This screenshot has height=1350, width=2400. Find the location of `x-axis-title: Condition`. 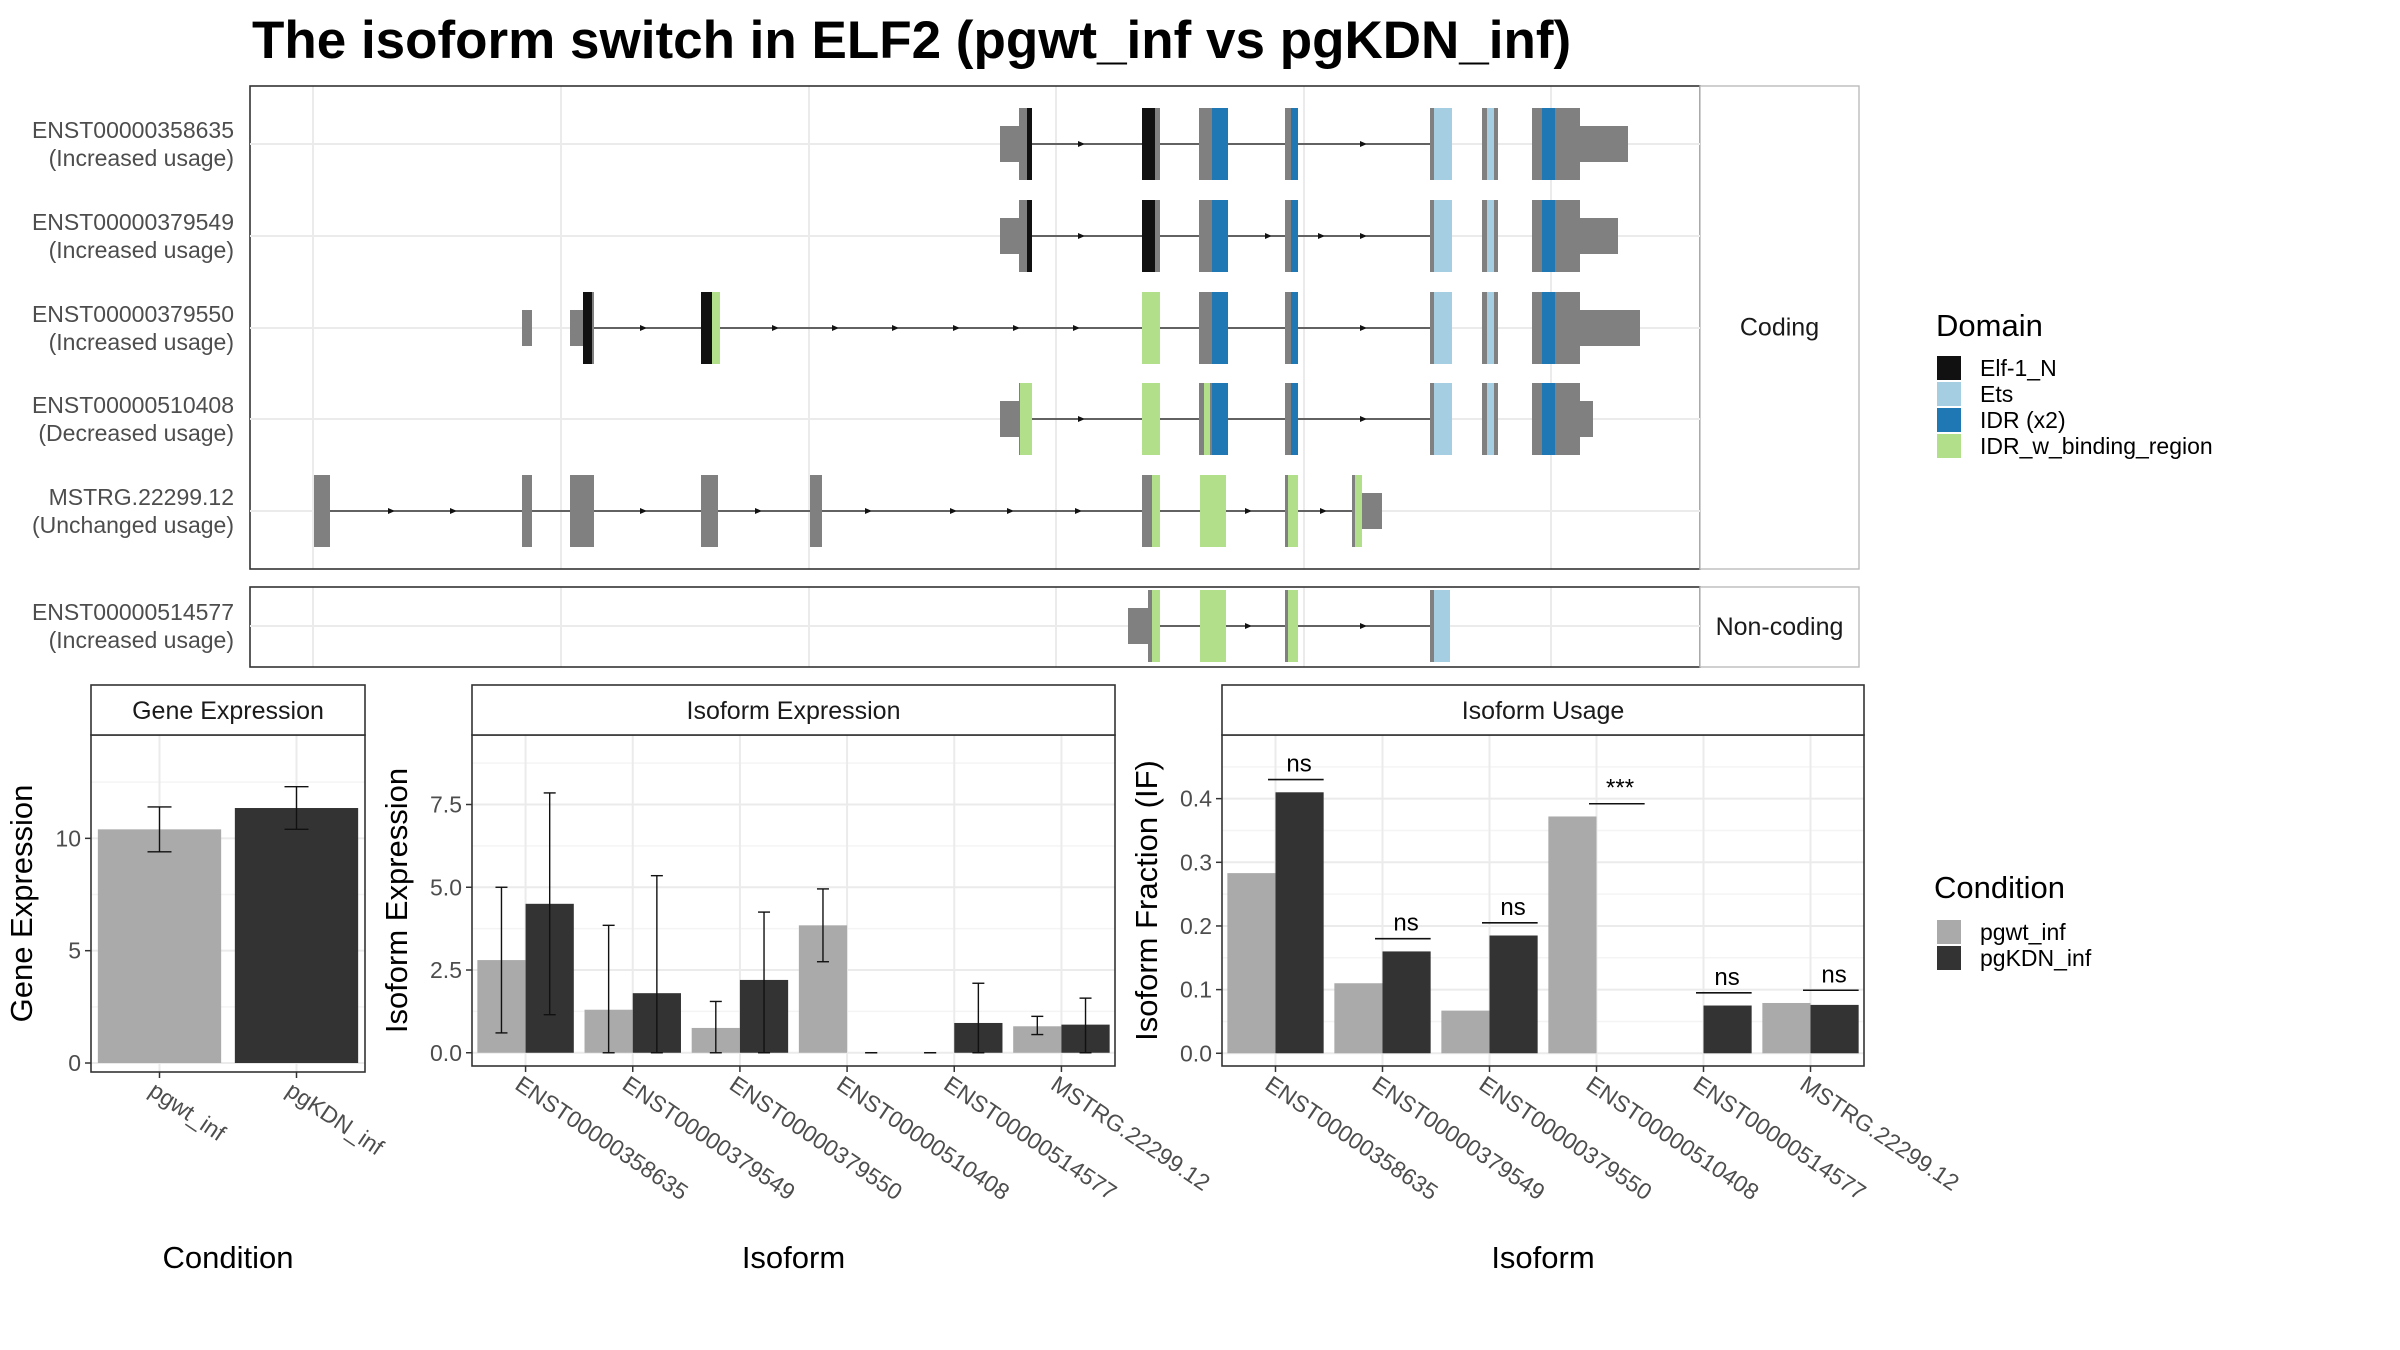

x-axis-title: Condition is located at coordinates (228, 1257).